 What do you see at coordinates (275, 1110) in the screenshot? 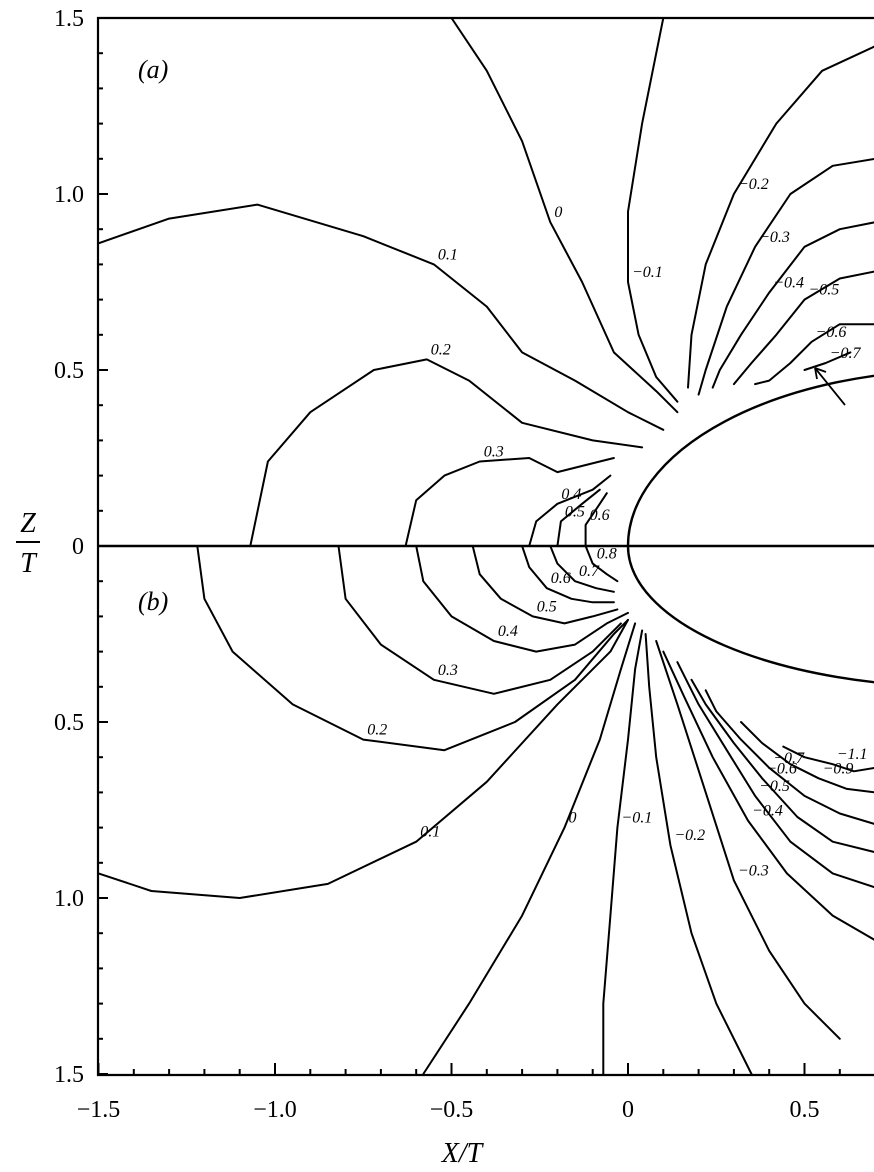
I see `x-tick-label: −1.0` at bounding box center [275, 1110].